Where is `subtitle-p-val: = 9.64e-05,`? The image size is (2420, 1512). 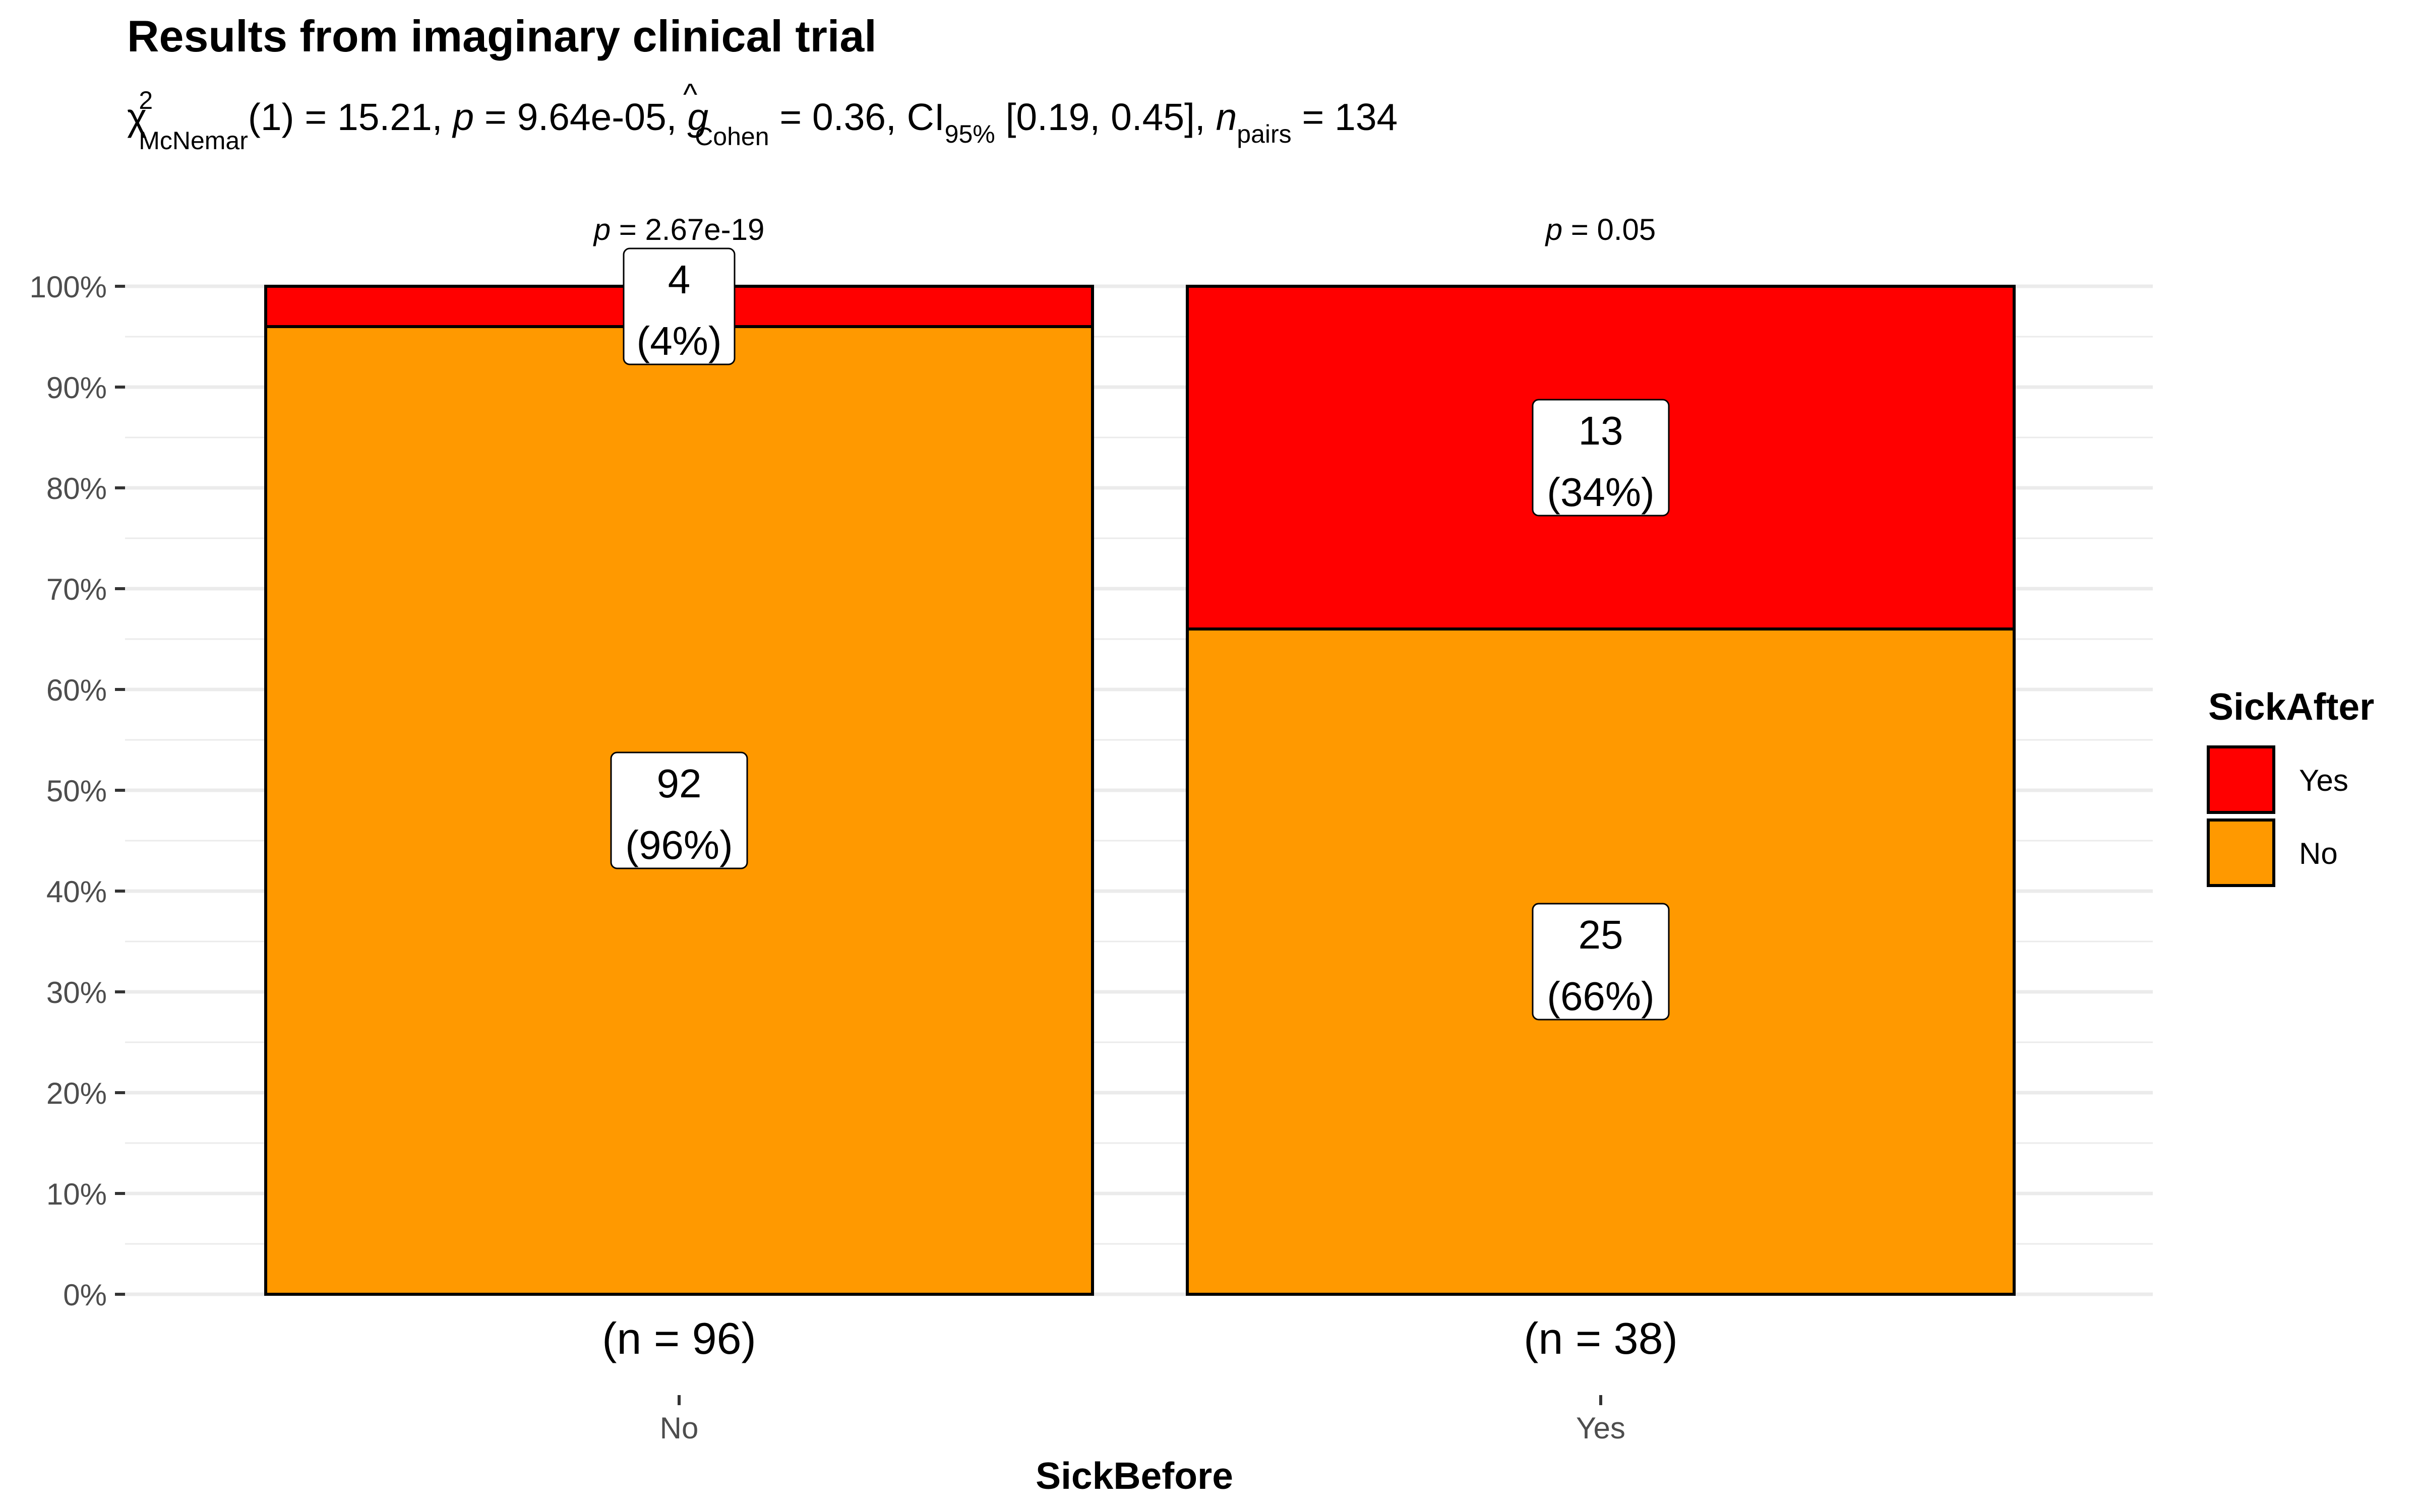 subtitle-p-val: = 9.64e-05, is located at coordinates (580, 117).